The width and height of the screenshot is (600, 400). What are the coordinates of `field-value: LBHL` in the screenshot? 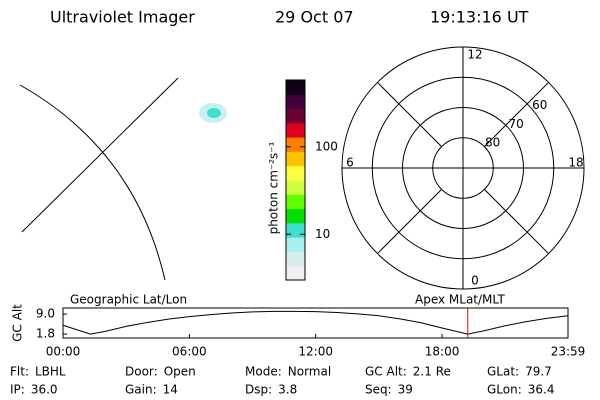 It's located at (50, 372).